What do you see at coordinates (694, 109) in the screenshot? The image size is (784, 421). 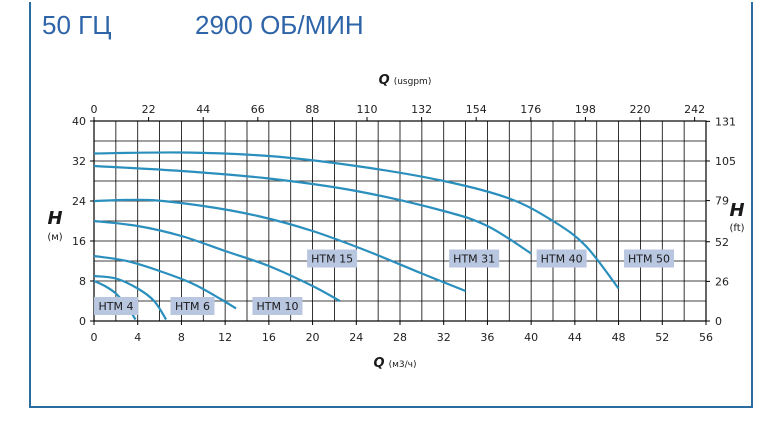 I see `tick-label-top: 242` at bounding box center [694, 109].